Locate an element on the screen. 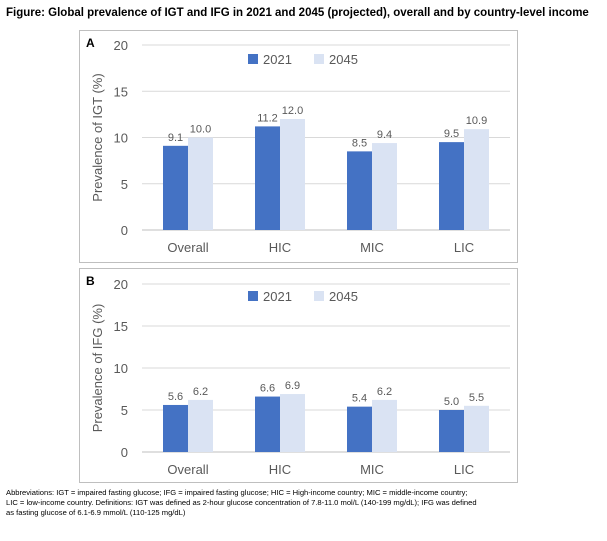 Image resolution: width=607 pixels, height=541 pixels. chart-a-y-tick-label: 5 is located at coordinates (124, 184).